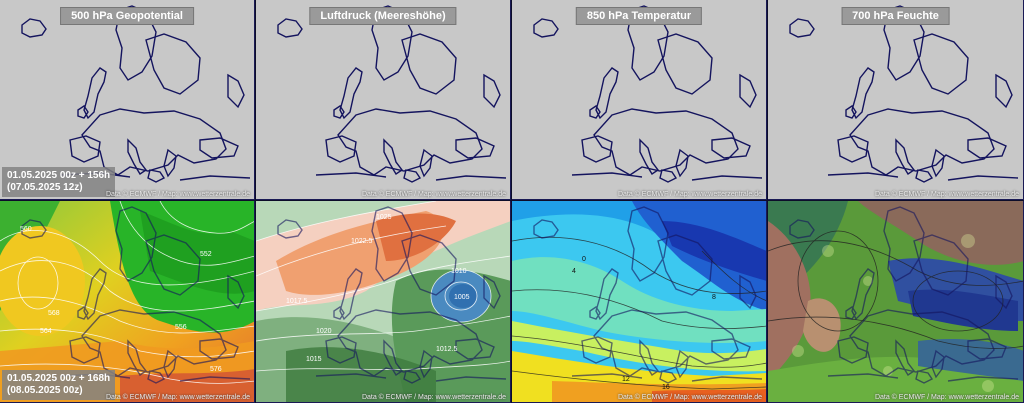  I want to click on contour-label: 0, so click(584, 259).